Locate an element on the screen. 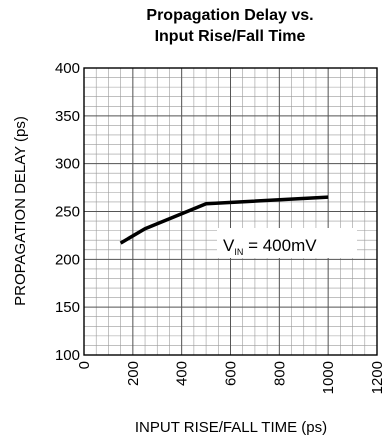 This screenshot has width=392, height=441. y-tick-label: 400 is located at coordinates (67, 68).